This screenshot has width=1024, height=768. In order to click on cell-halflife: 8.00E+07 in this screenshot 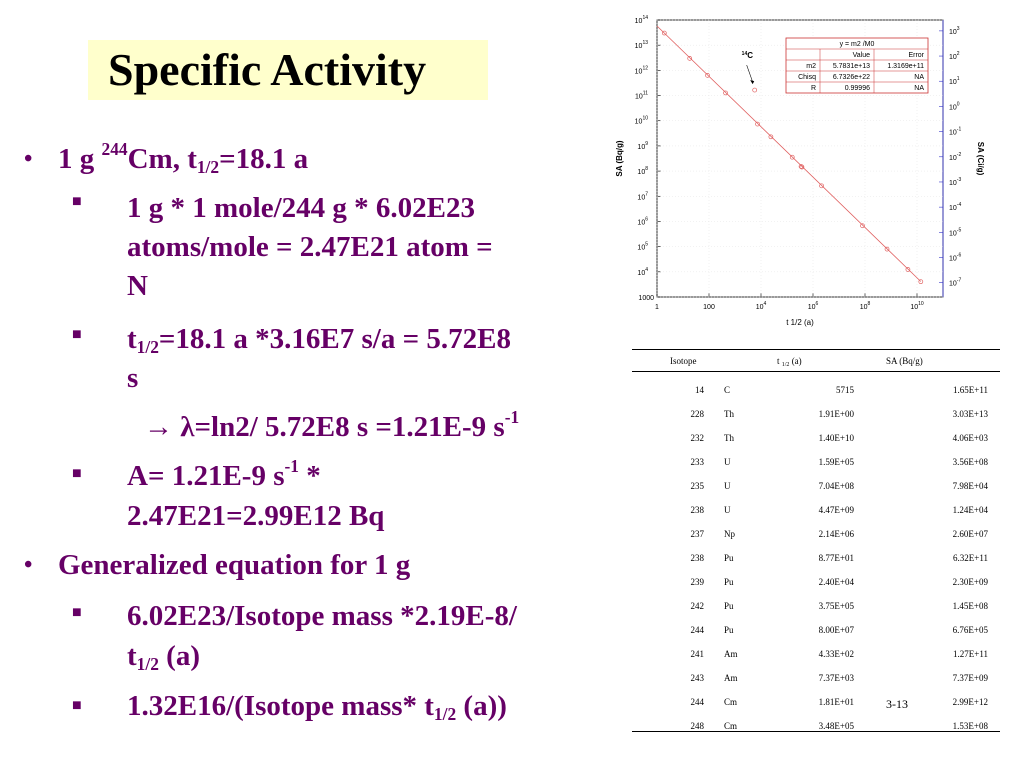, I will do `click(836, 630)`.